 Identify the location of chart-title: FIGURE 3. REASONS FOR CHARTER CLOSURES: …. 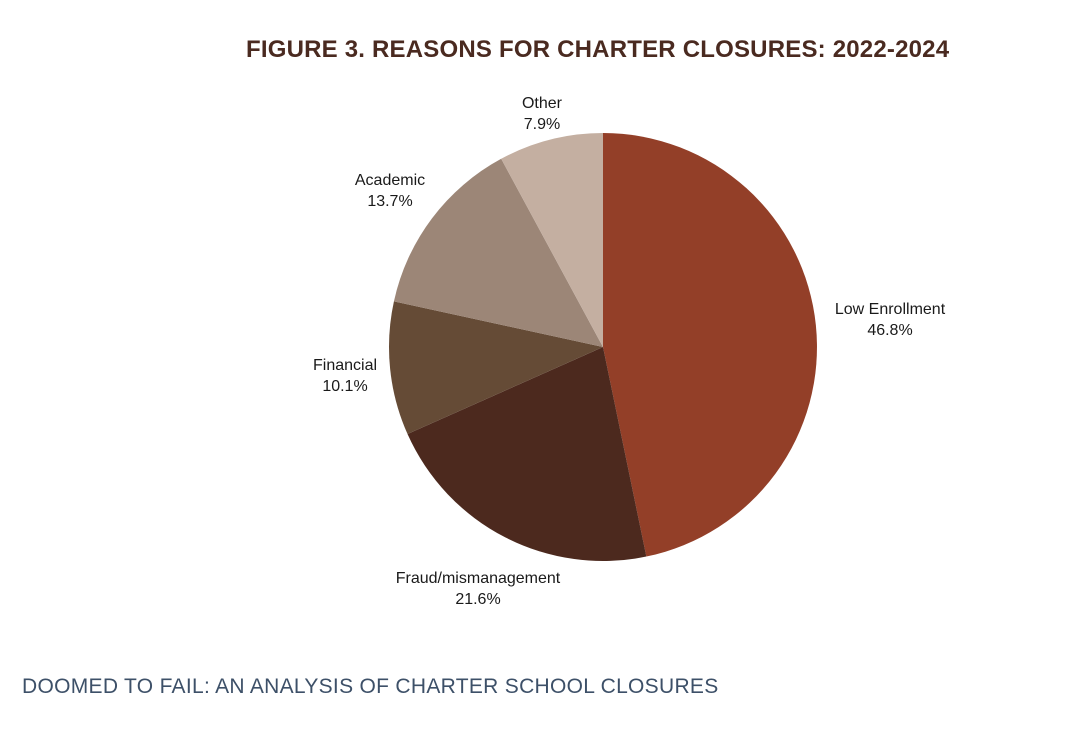
(598, 49).